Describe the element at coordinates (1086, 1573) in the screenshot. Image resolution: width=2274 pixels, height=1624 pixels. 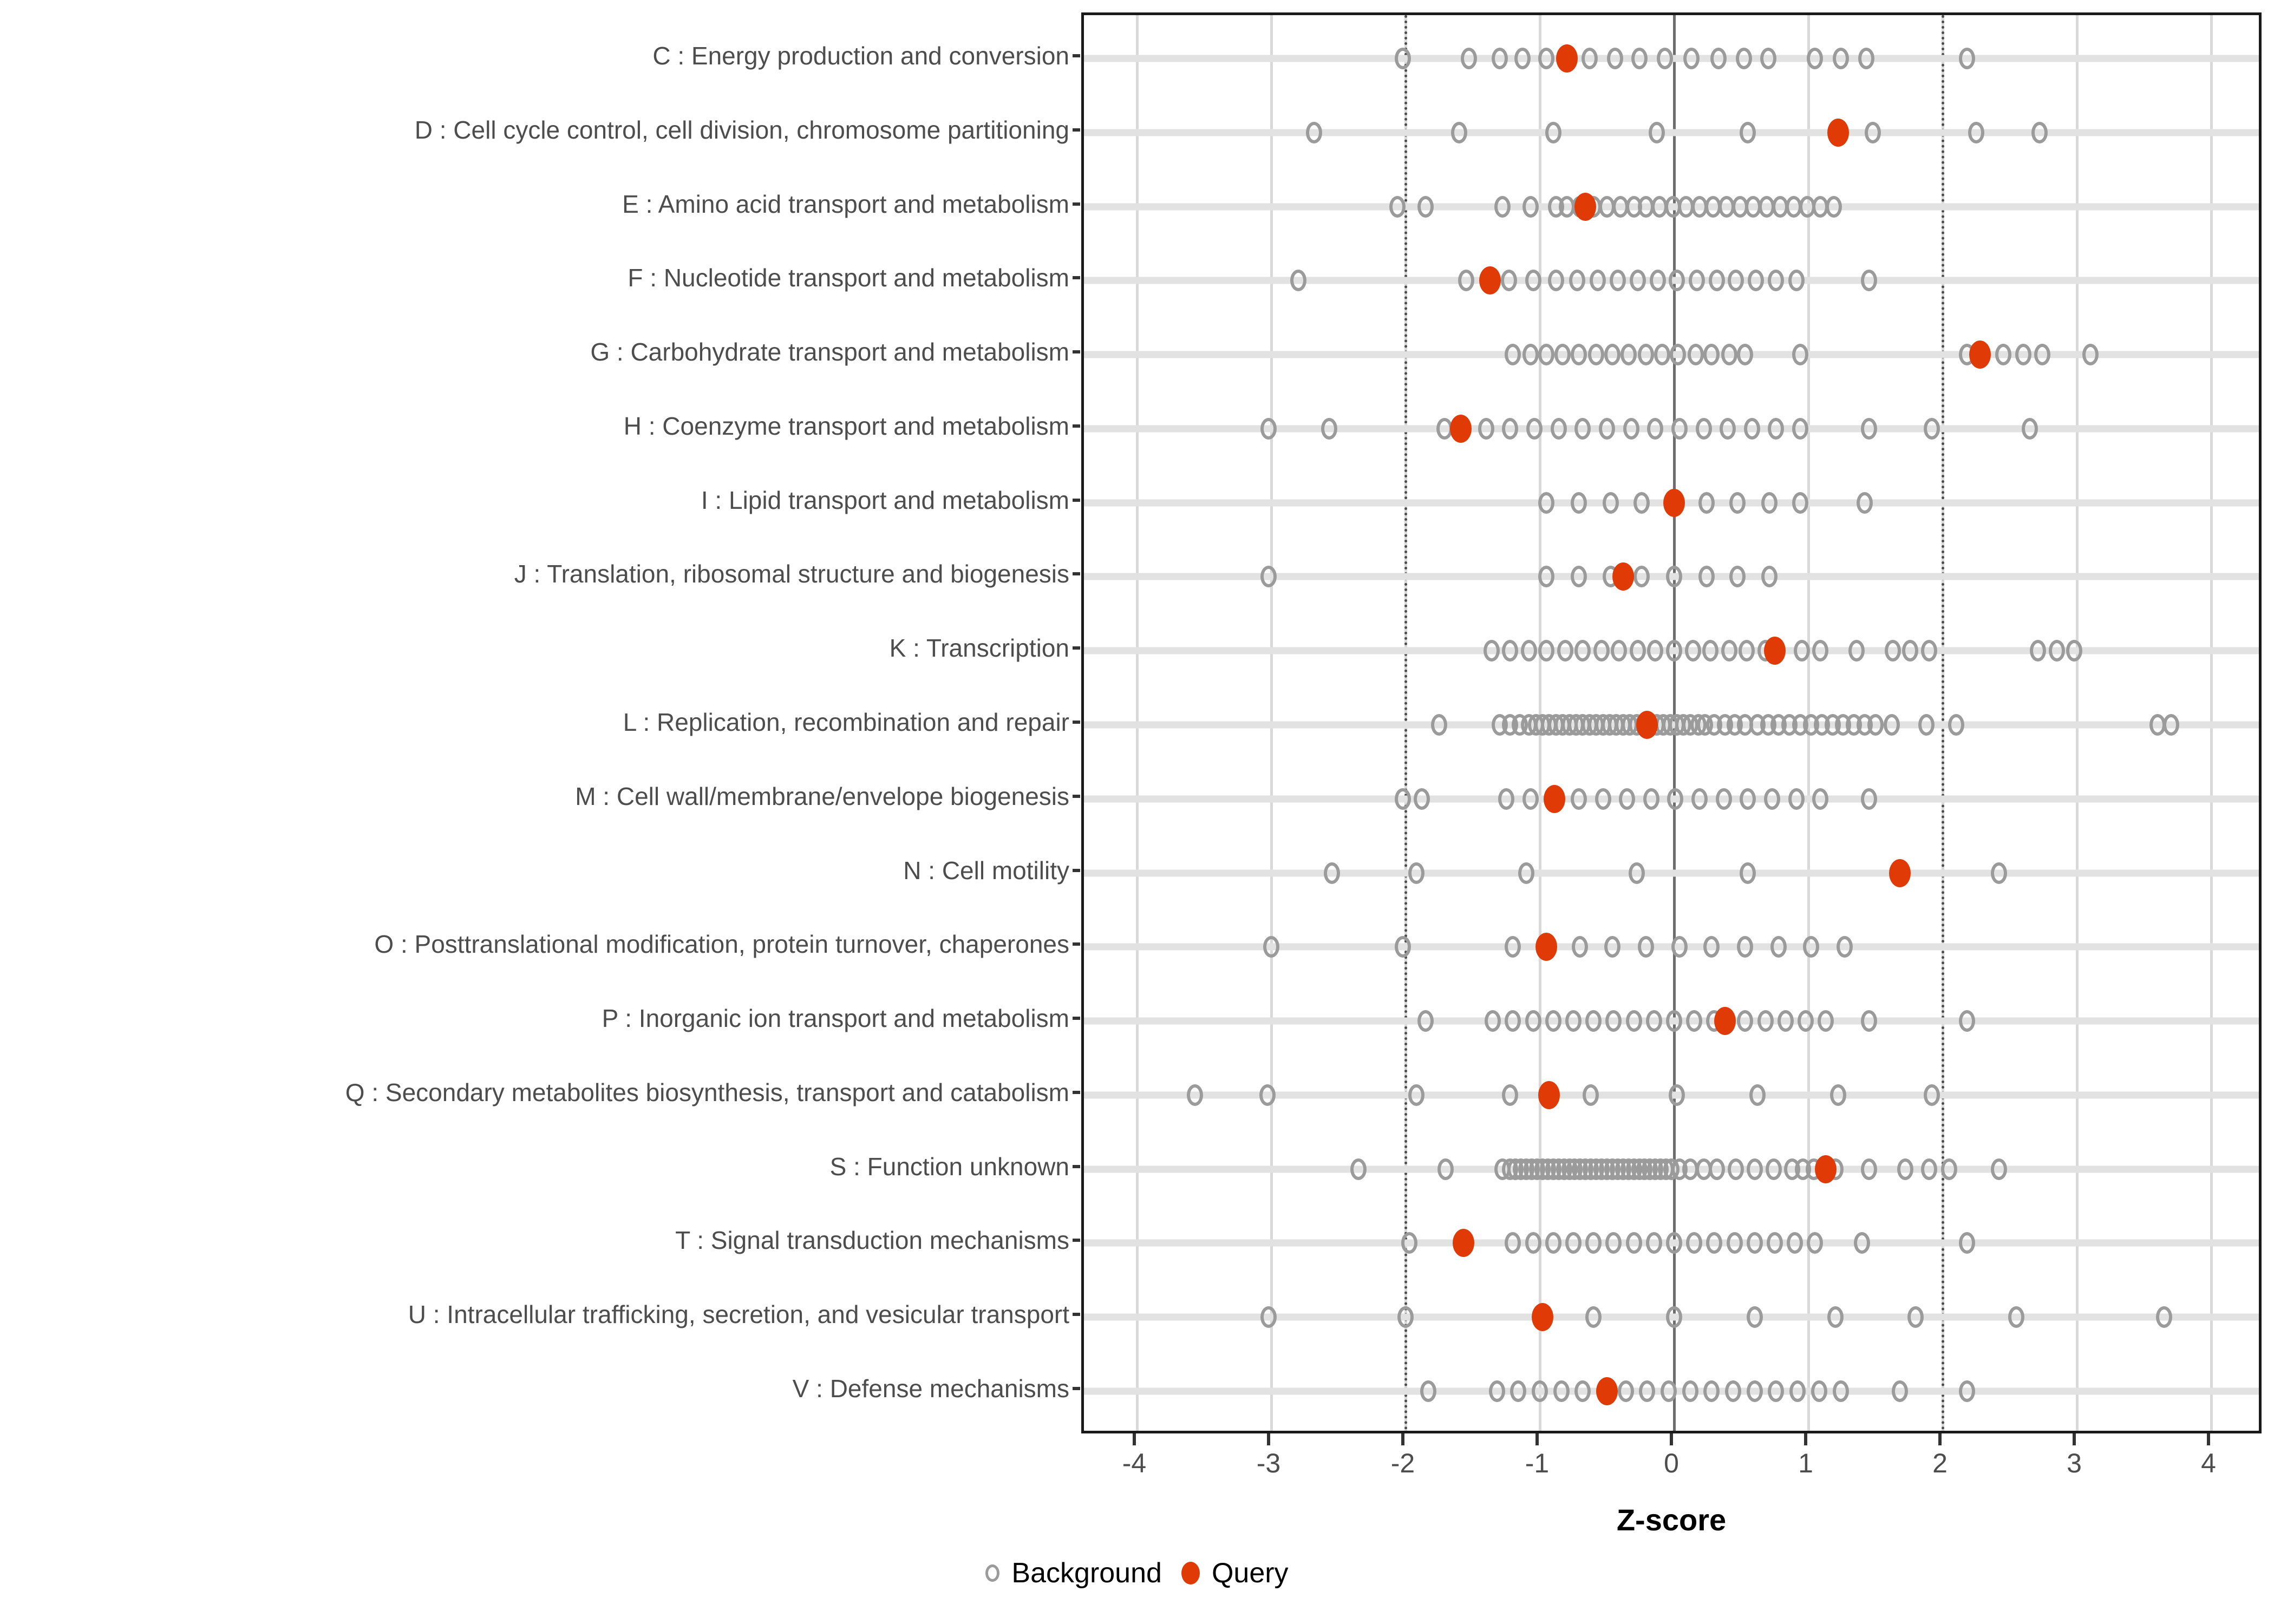
I see `legend-label-background: Background` at that location.